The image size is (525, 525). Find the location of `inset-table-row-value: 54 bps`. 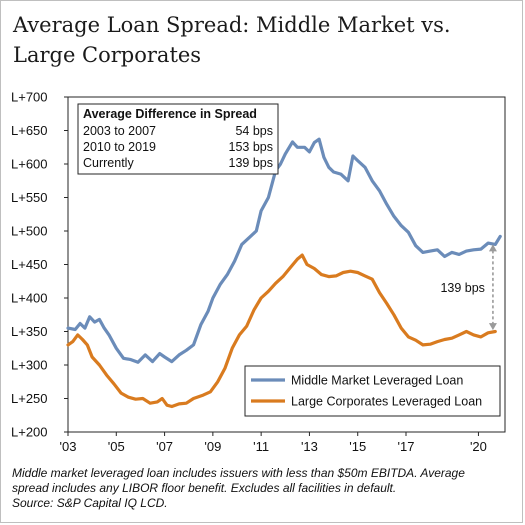

inset-table-row-value: 54 bps is located at coordinates (254, 131).